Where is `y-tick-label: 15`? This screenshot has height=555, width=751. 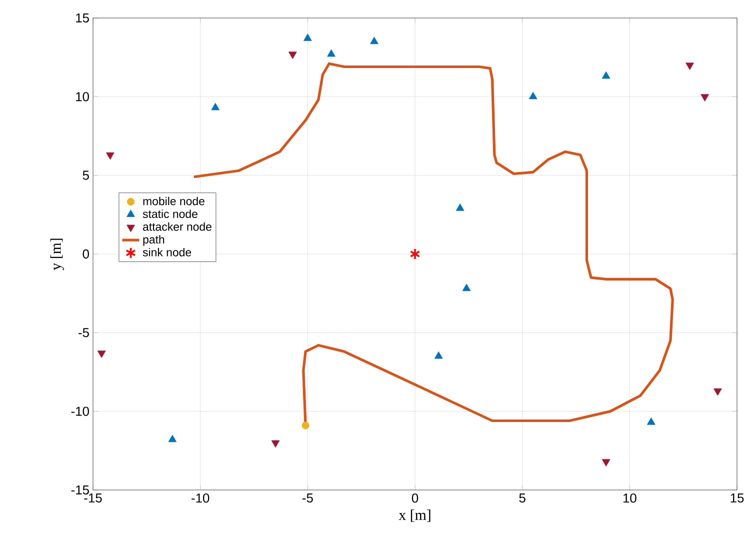 y-tick-label: 15 is located at coordinates (82, 18).